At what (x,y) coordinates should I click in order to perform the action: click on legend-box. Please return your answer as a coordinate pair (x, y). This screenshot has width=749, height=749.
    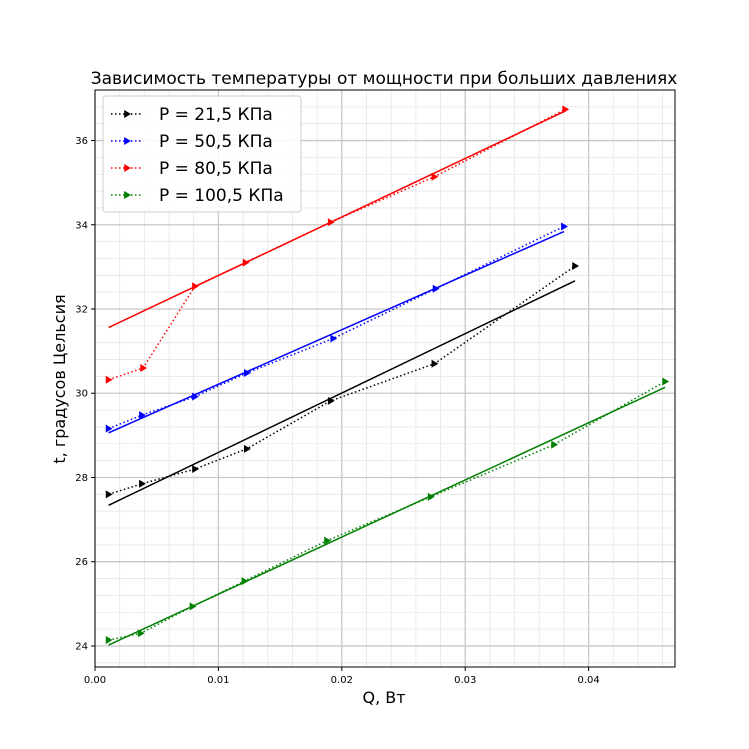
    Looking at the image, I should click on (202, 154).